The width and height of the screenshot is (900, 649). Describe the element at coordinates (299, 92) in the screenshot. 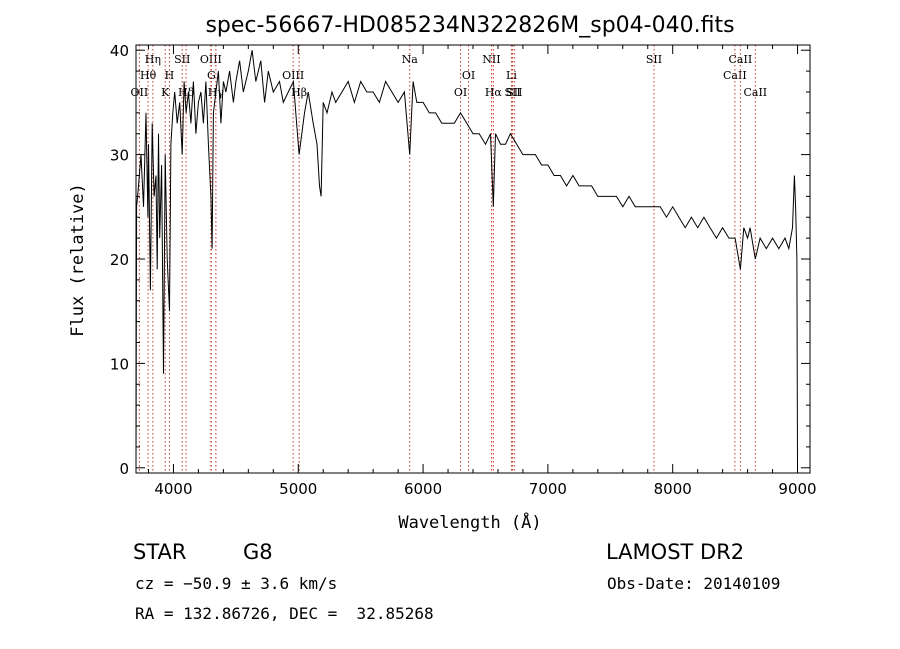

I see `line-marker-label: Hβ` at that location.